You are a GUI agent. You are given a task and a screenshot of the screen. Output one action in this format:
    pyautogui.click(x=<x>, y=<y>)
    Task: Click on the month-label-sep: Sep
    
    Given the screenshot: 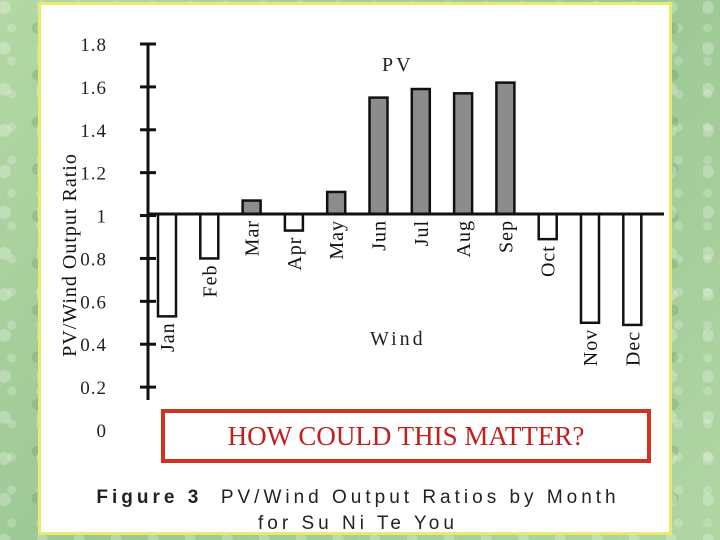 What is the action you would take?
    pyautogui.click(x=506, y=236)
    